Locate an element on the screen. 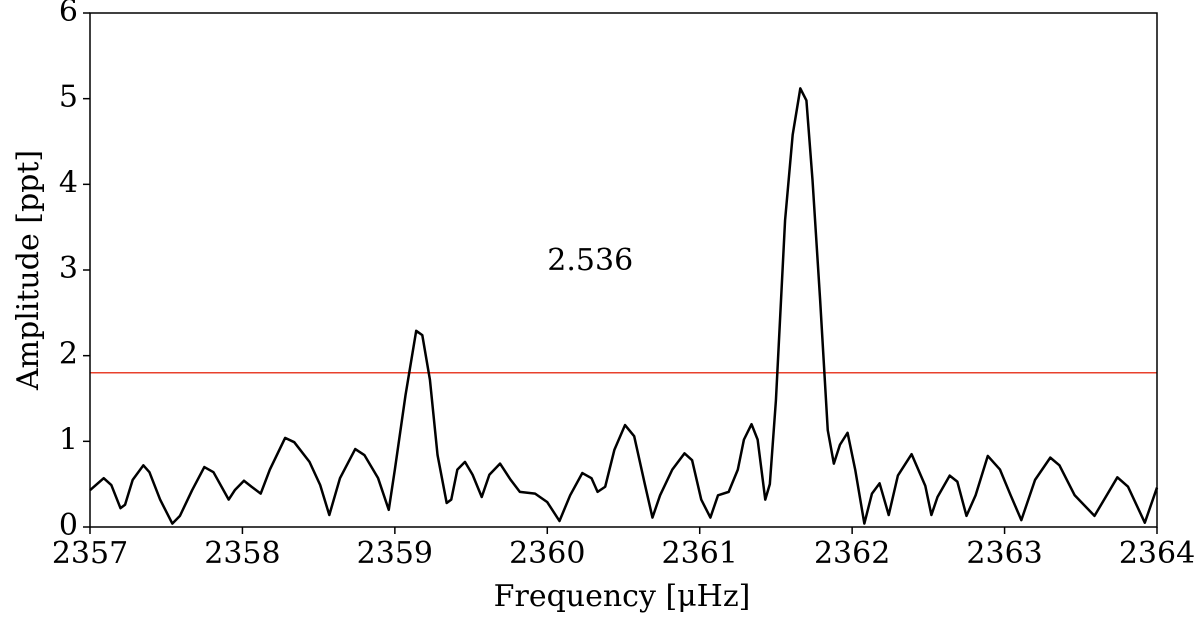  y-tick-label: 2 is located at coordinates (68, 354).